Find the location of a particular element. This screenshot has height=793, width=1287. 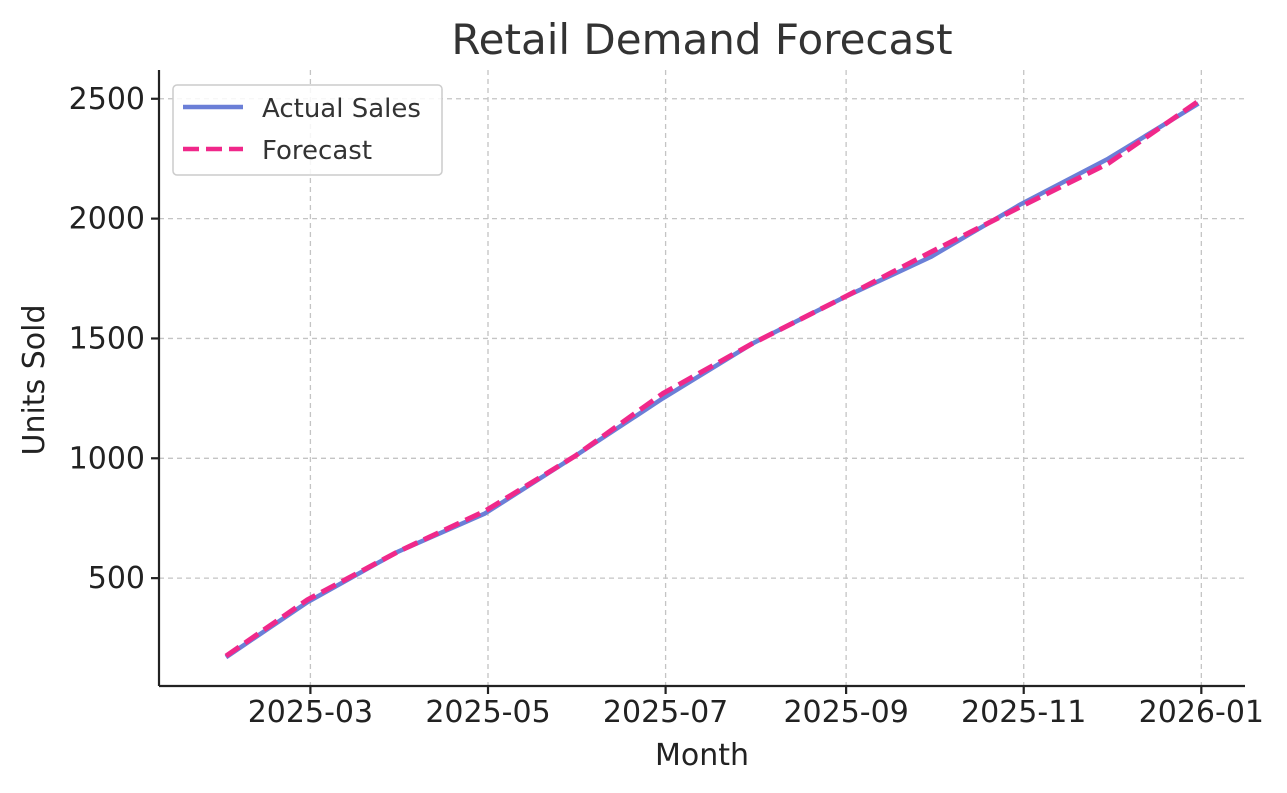

y-tick-label: 1500 is located at coordinates (107, 338).